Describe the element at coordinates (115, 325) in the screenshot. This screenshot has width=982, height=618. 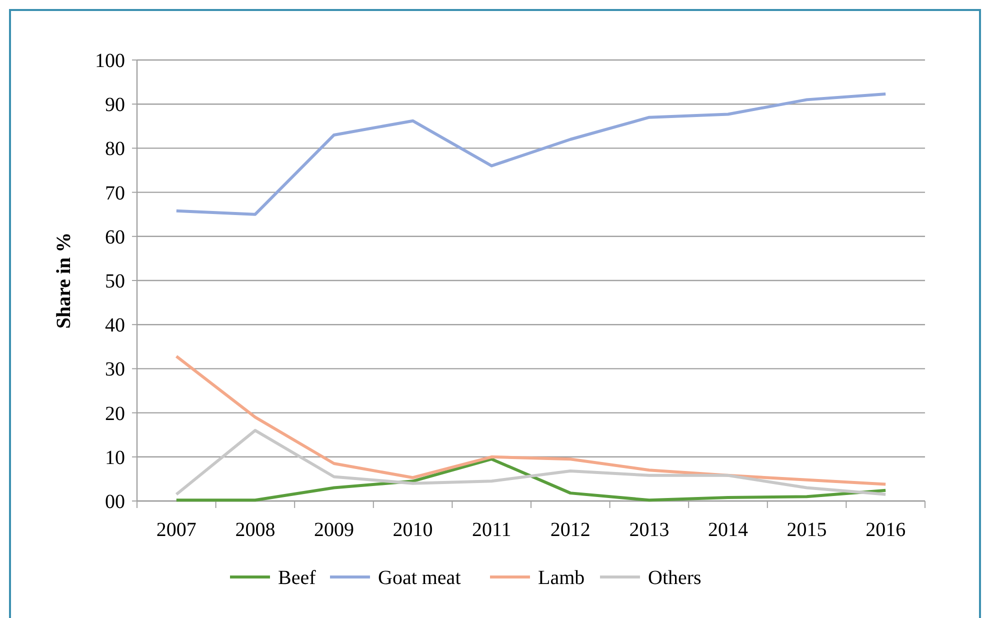
I see `y-tick-label: 40` at that location.